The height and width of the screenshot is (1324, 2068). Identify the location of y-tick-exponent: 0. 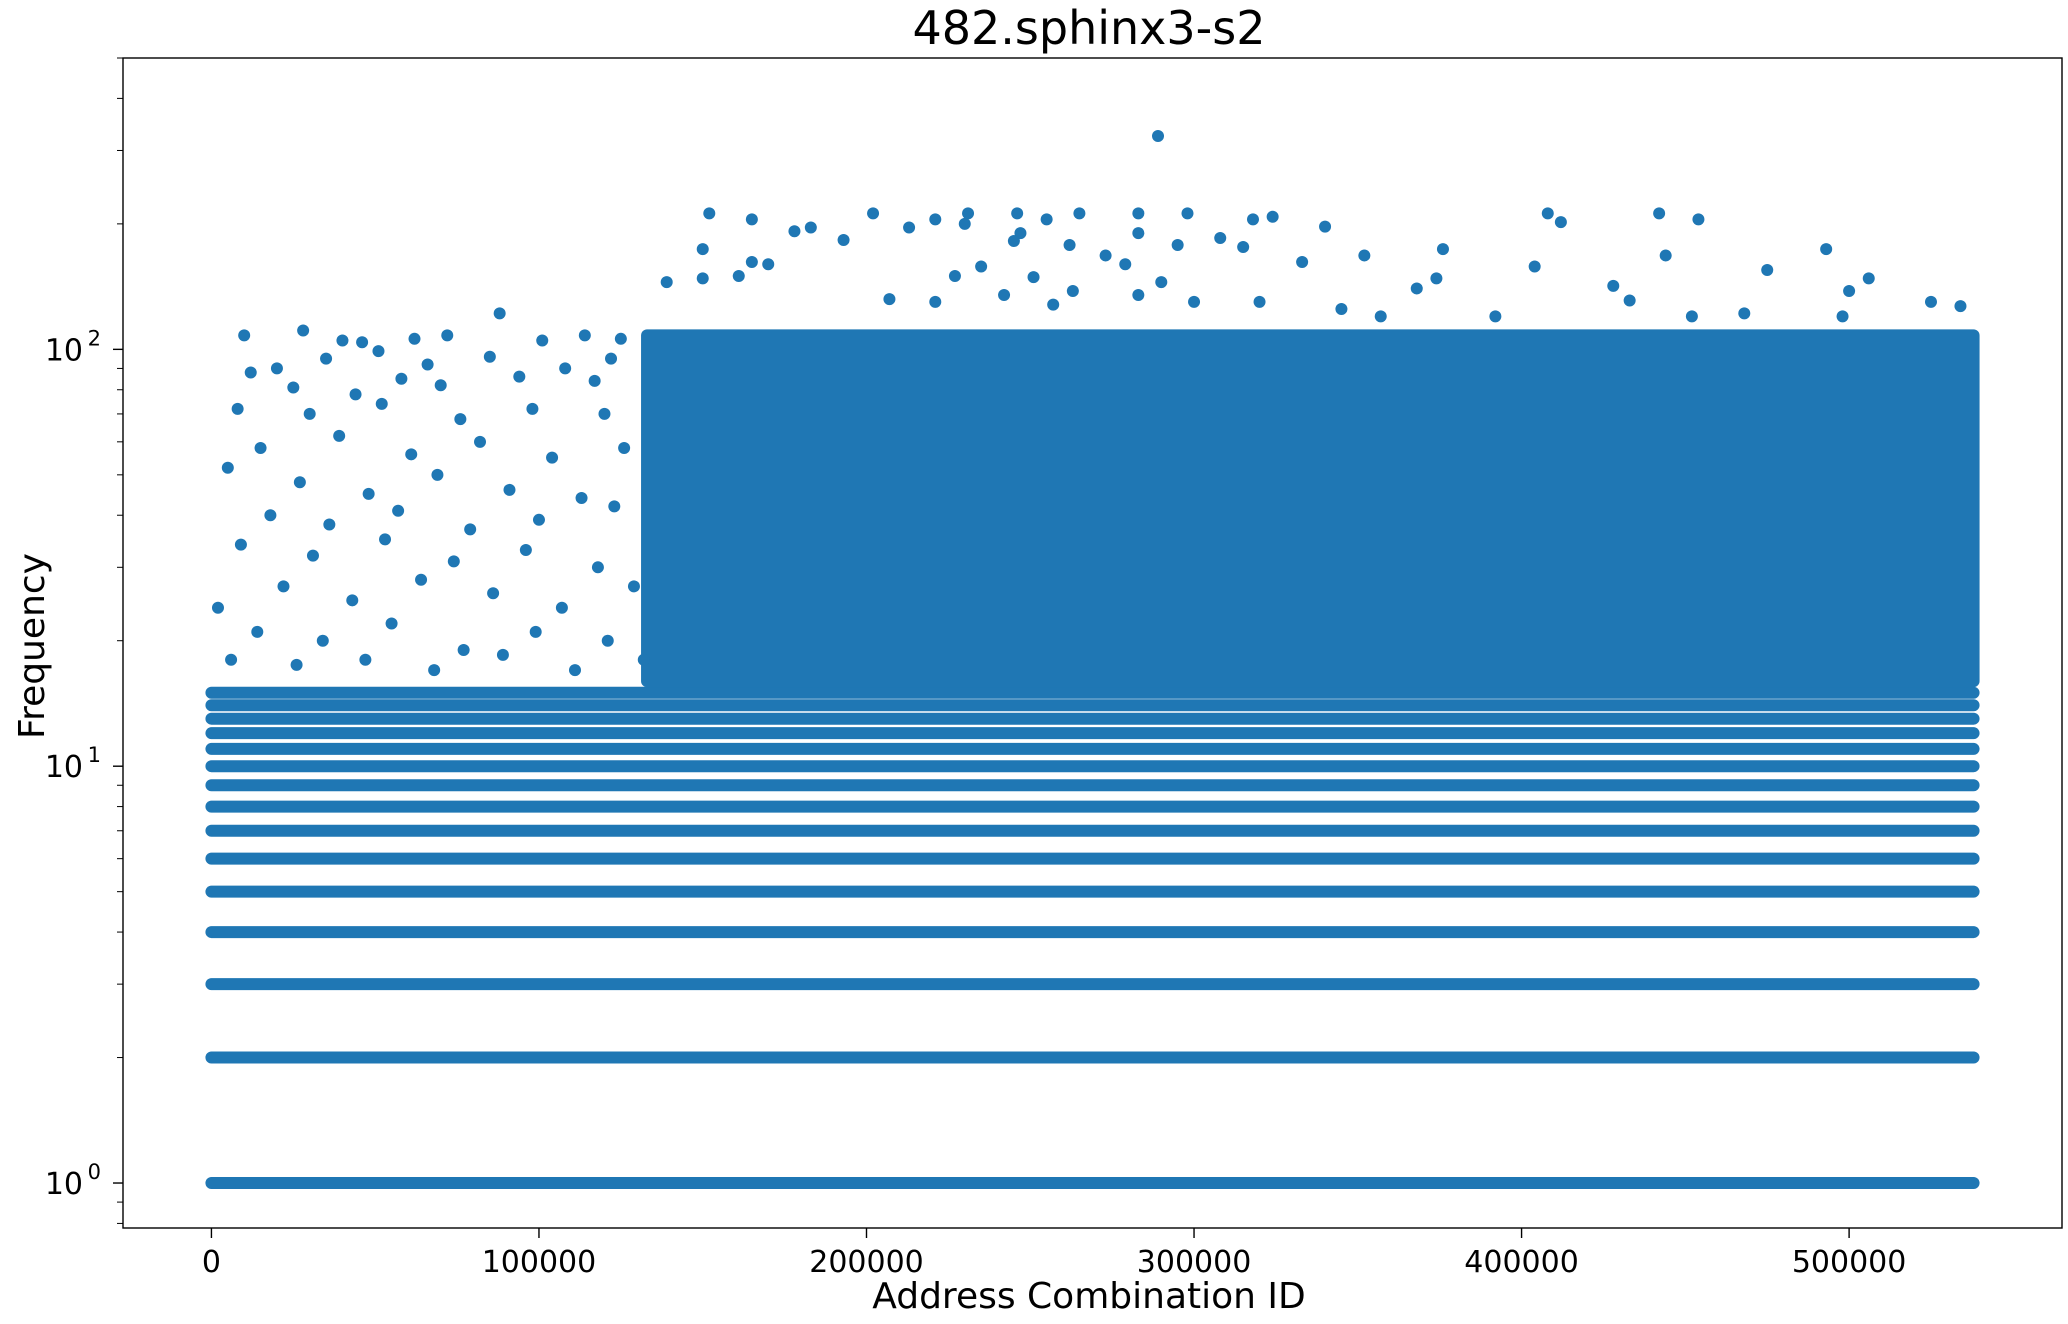
(94, 1172).